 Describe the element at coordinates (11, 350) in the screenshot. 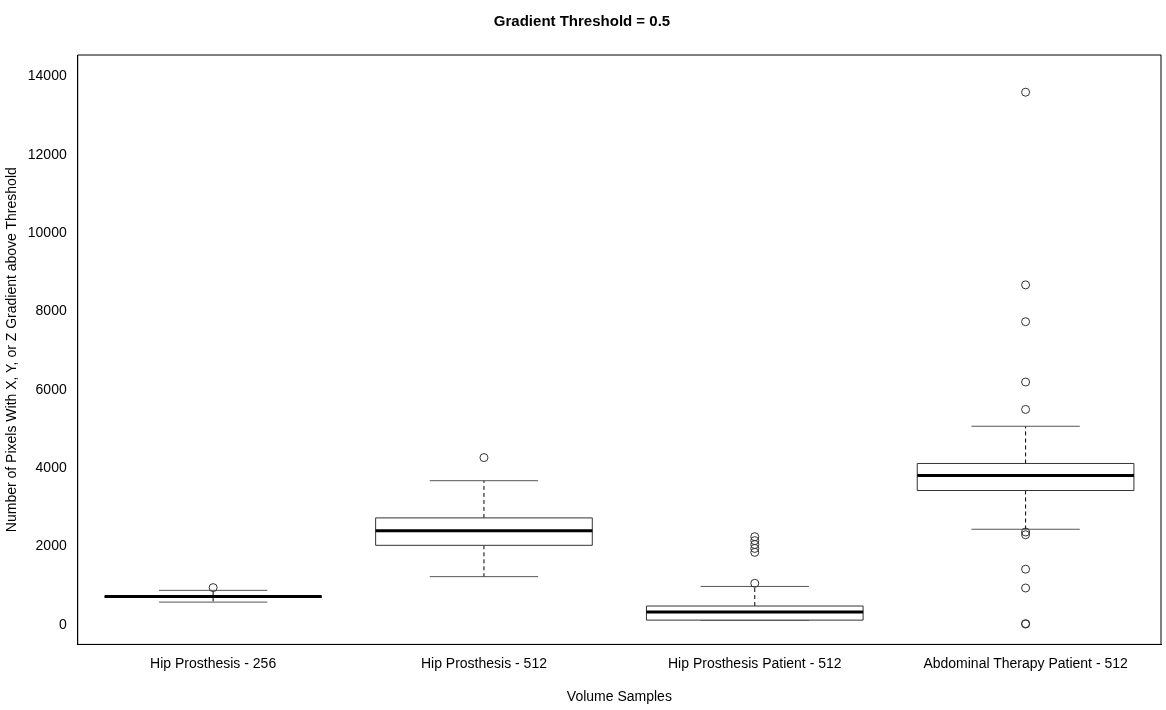

I see `y-axis-title: Number of Pixels With X, Y, or Z Gradient above Threshold` at that location.